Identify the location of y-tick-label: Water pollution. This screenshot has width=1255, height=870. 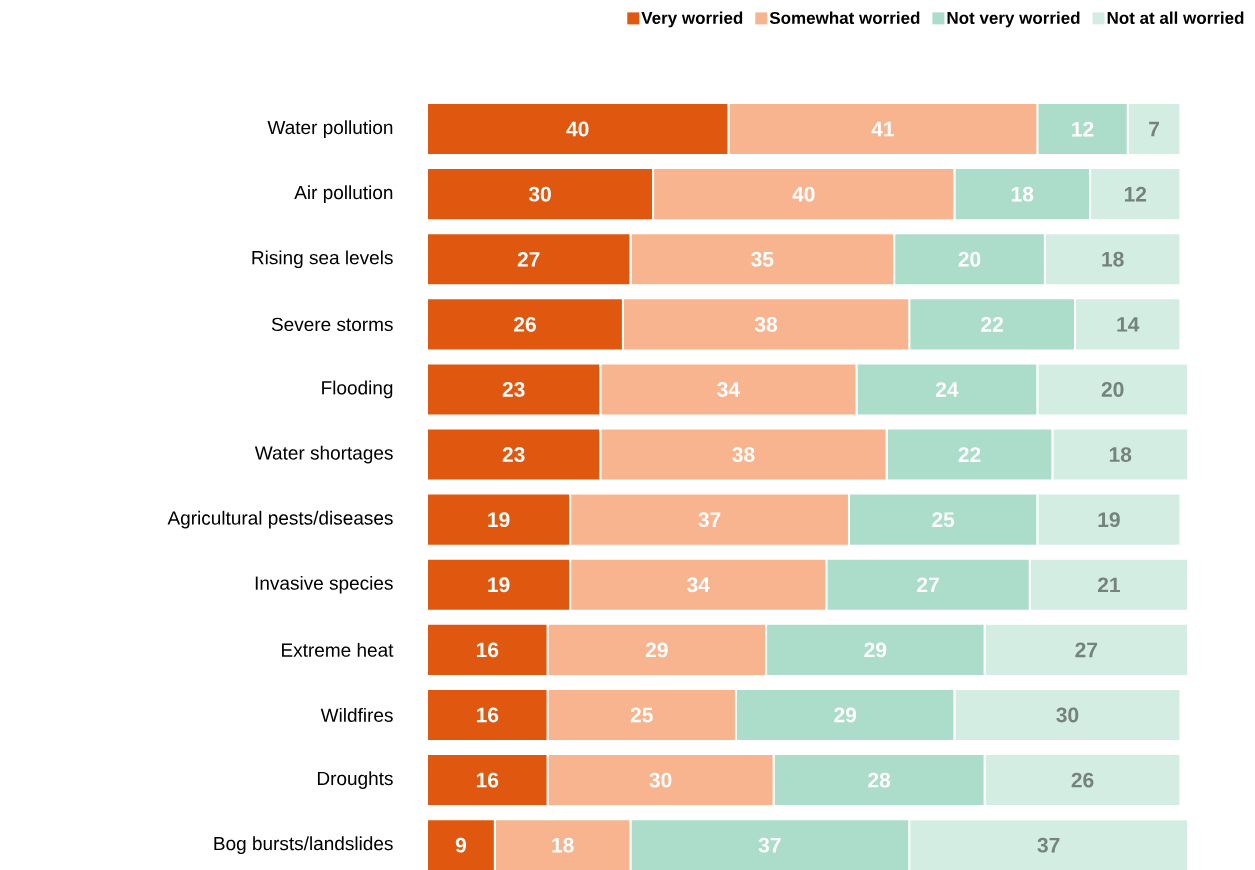
(330, 129).